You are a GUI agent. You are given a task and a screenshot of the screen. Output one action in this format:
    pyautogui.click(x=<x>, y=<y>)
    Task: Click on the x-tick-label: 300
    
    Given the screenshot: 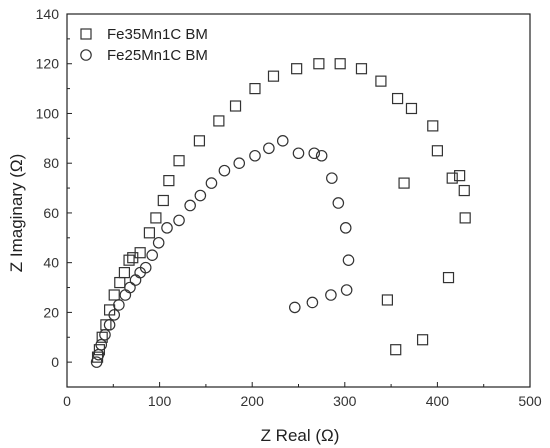 What is the action you would take?
    pyautogui.click(x=345, y=401)
    